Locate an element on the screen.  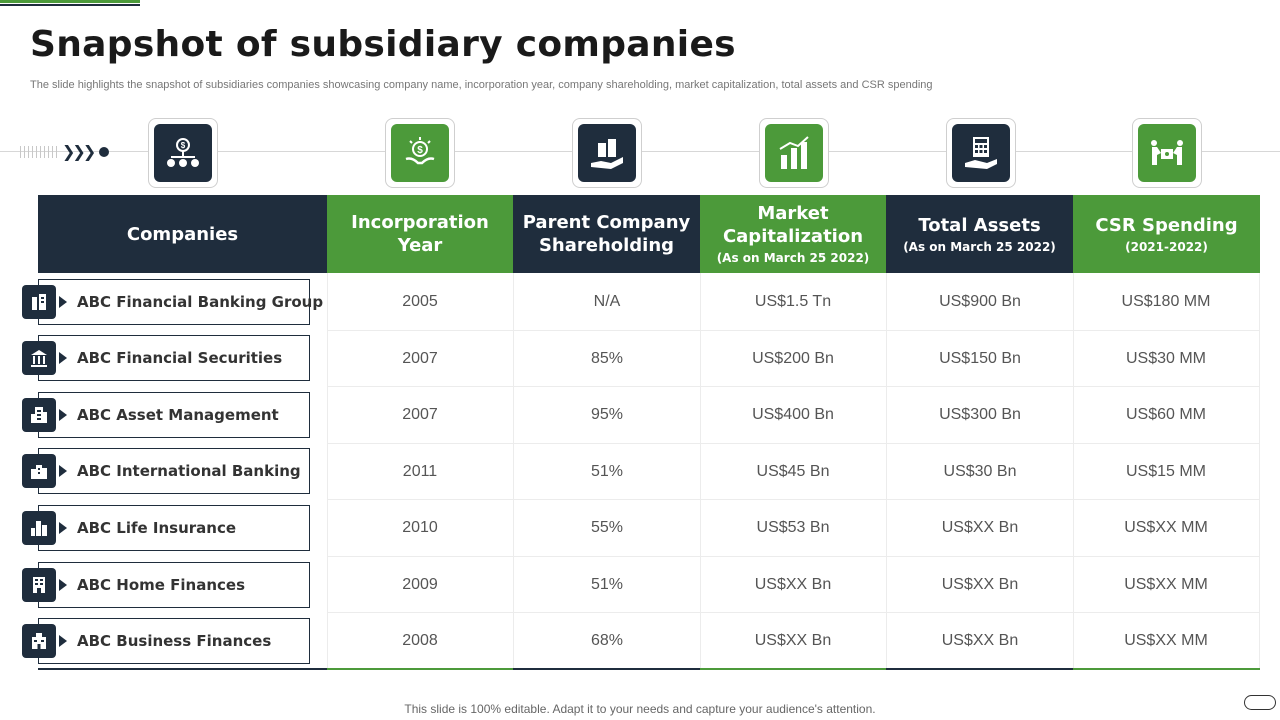
pill-shape is located at coordinates (1260, 702).